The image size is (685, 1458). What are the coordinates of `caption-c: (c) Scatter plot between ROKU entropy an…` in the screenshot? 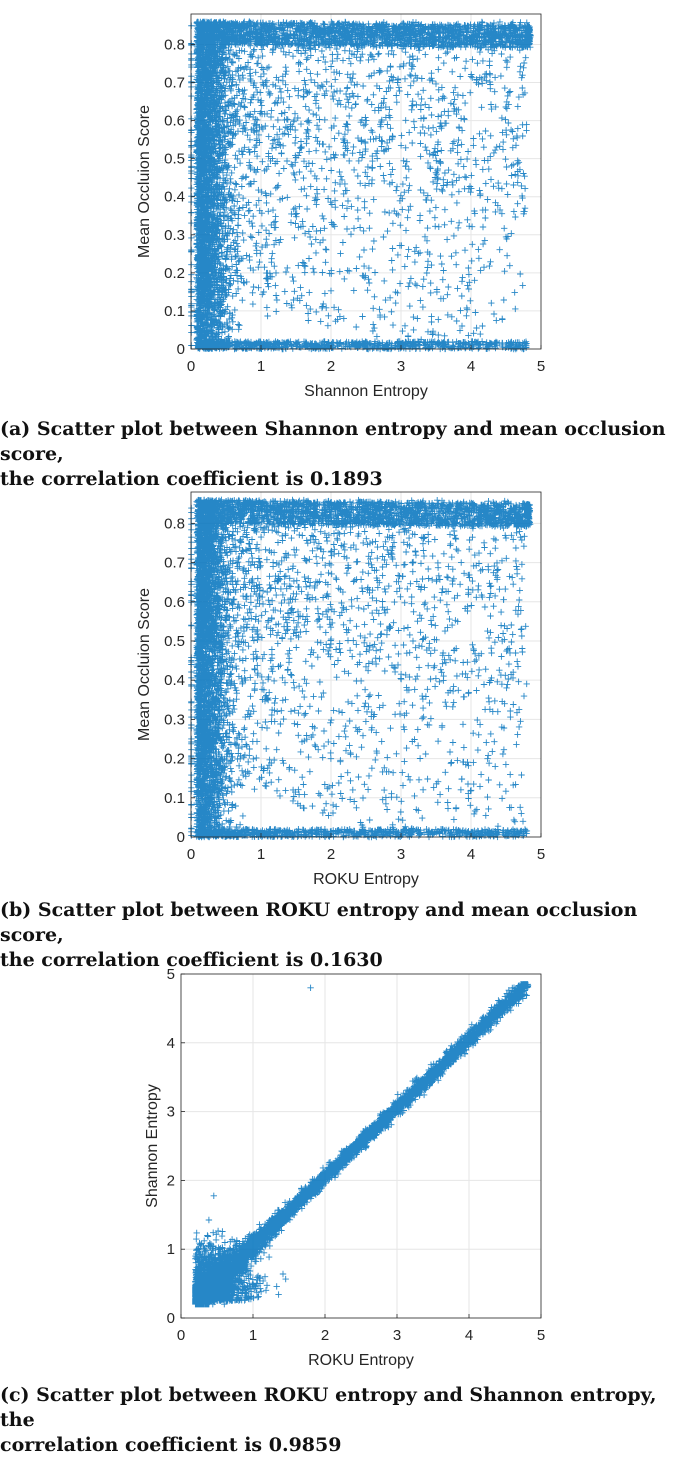 It's located at (328, 1420).